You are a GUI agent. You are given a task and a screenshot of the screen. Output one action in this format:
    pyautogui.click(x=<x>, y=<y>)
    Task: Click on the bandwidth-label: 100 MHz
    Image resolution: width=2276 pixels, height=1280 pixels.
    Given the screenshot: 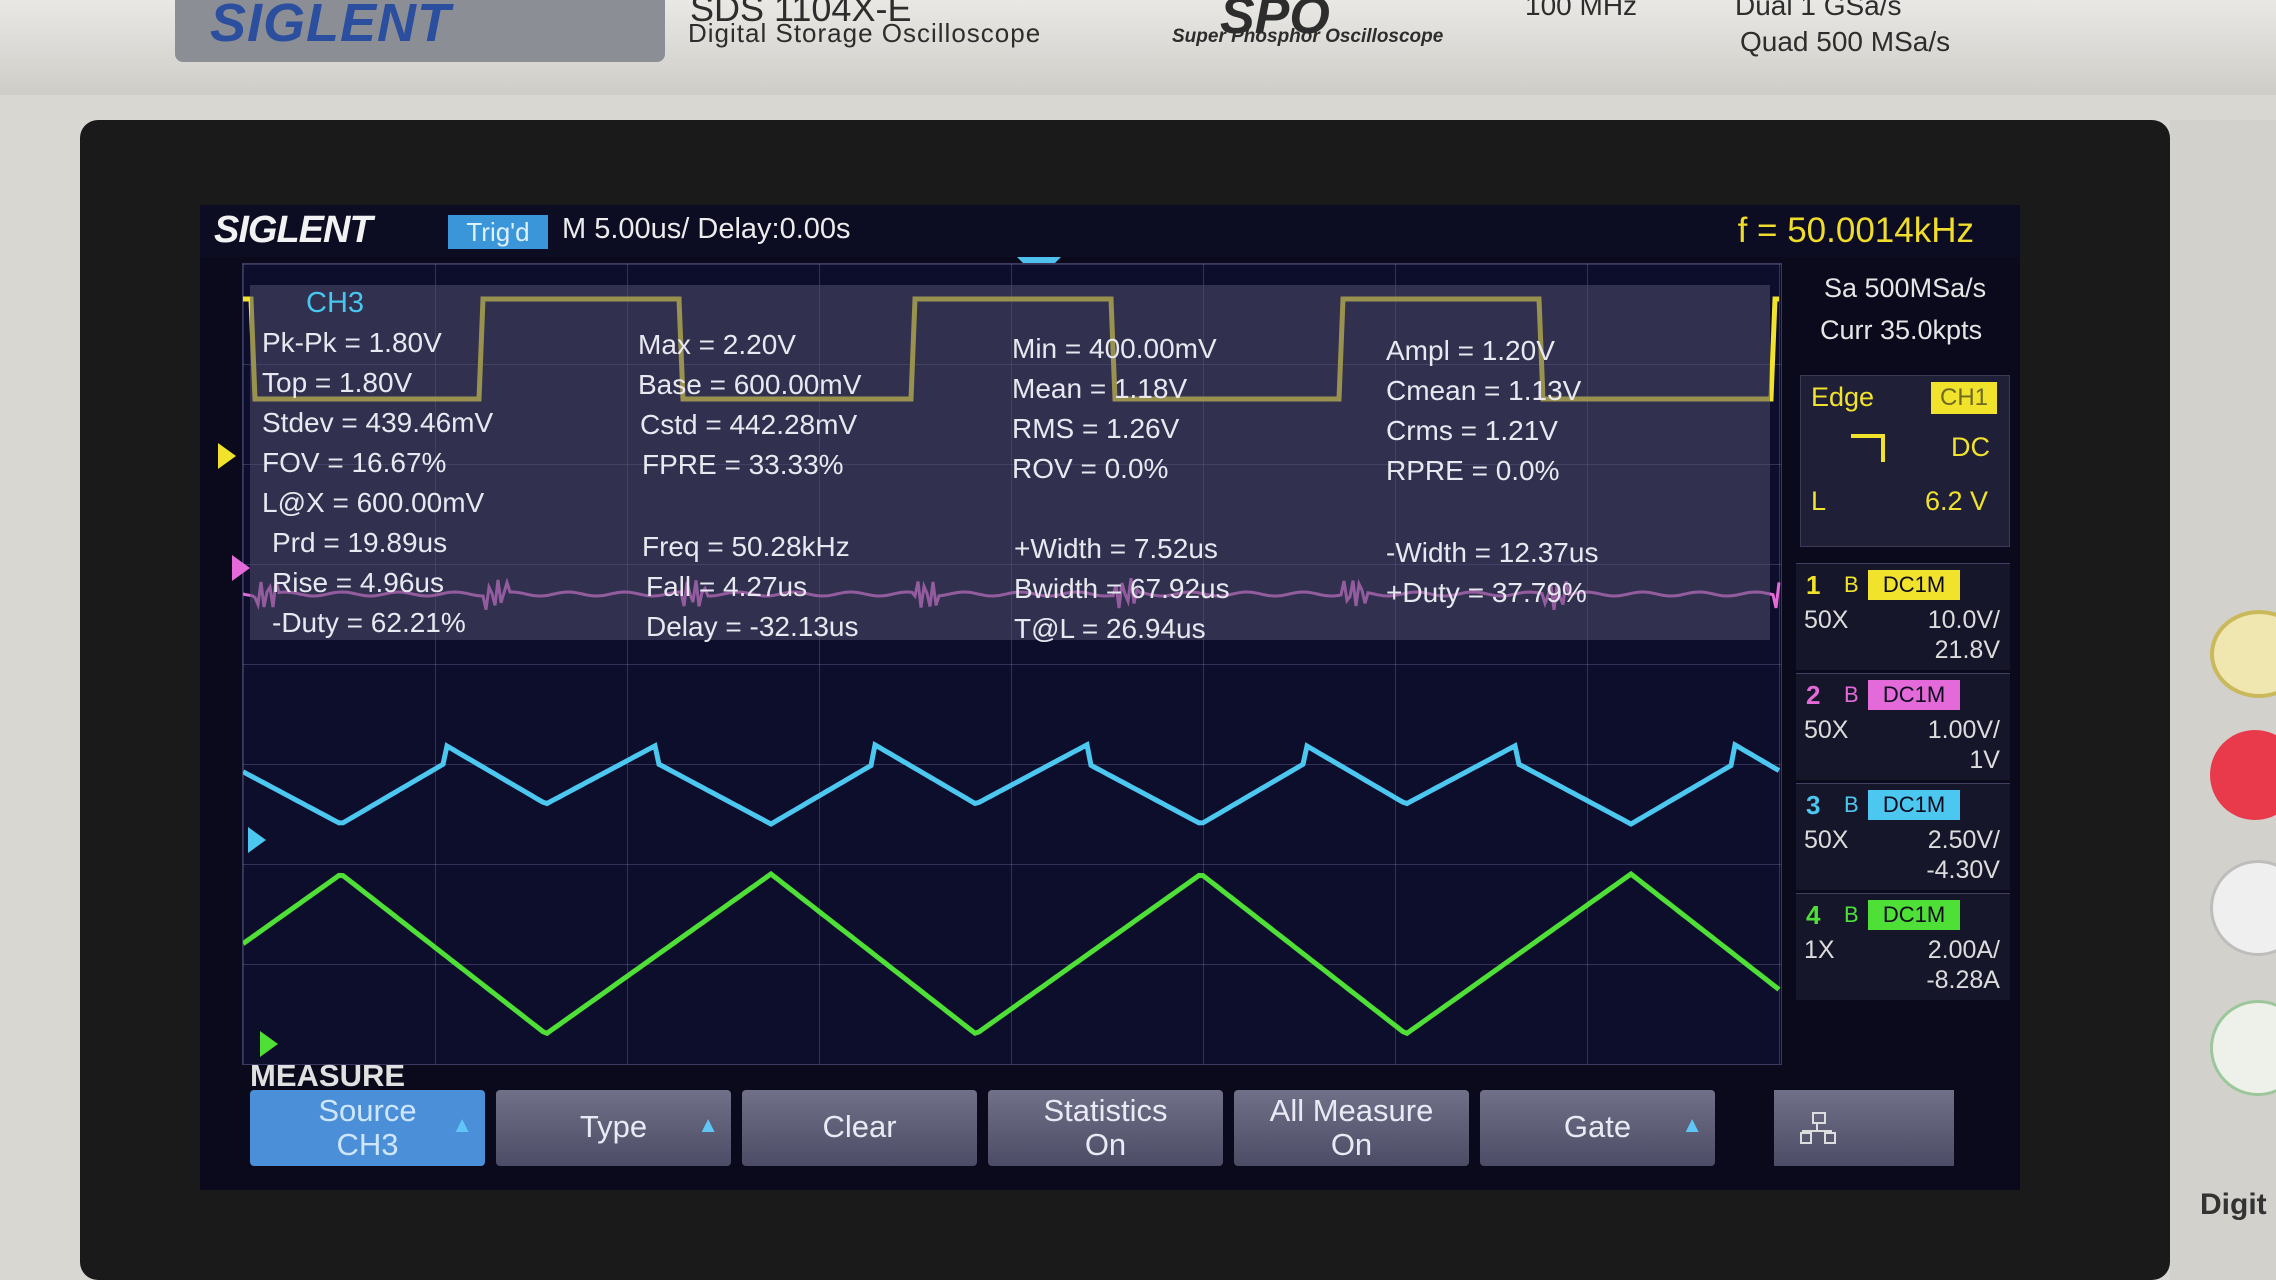 What is the action you would take?
    pyautogui.click(x=1581, y=10)
    